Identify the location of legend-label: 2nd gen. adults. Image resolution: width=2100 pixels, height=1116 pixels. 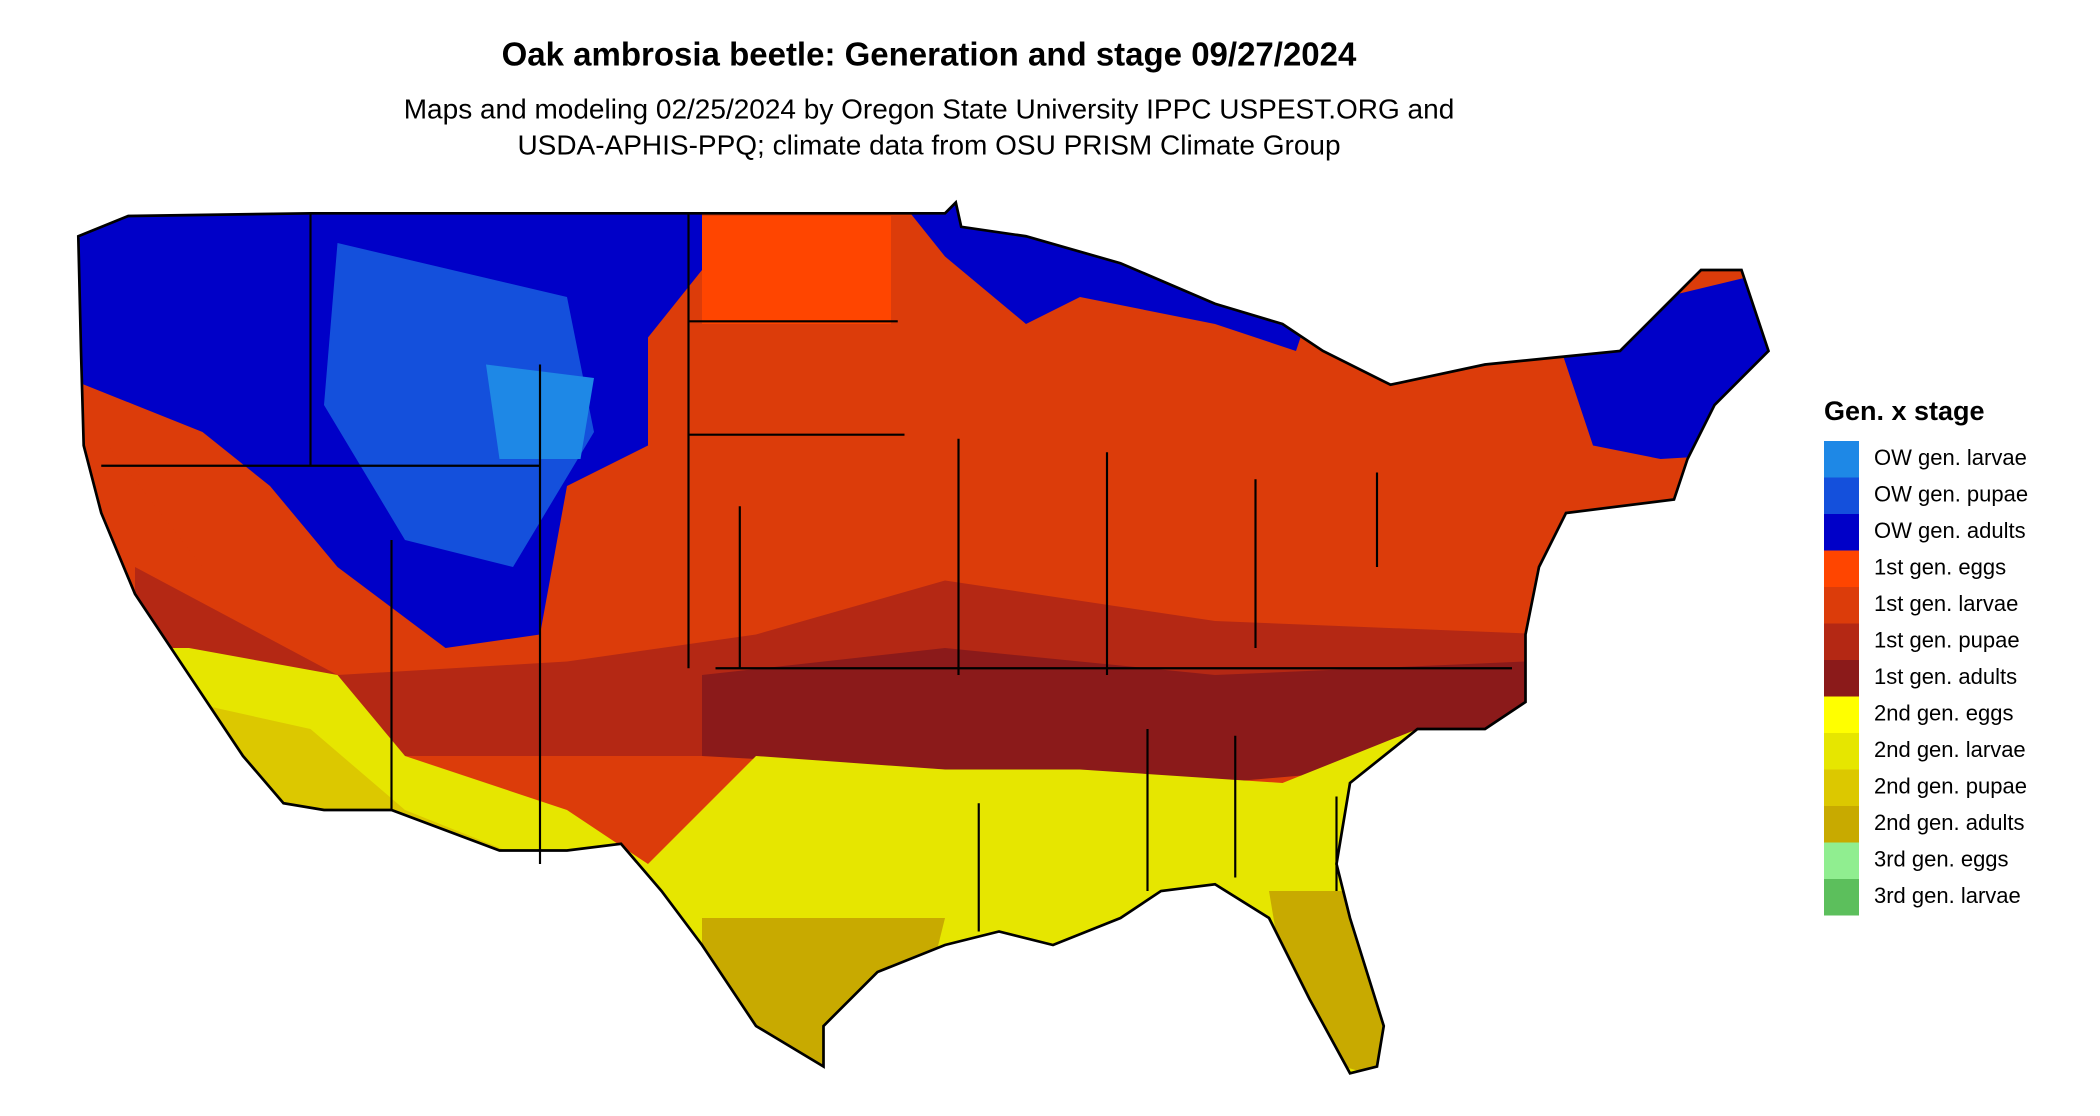
(1949, 822).